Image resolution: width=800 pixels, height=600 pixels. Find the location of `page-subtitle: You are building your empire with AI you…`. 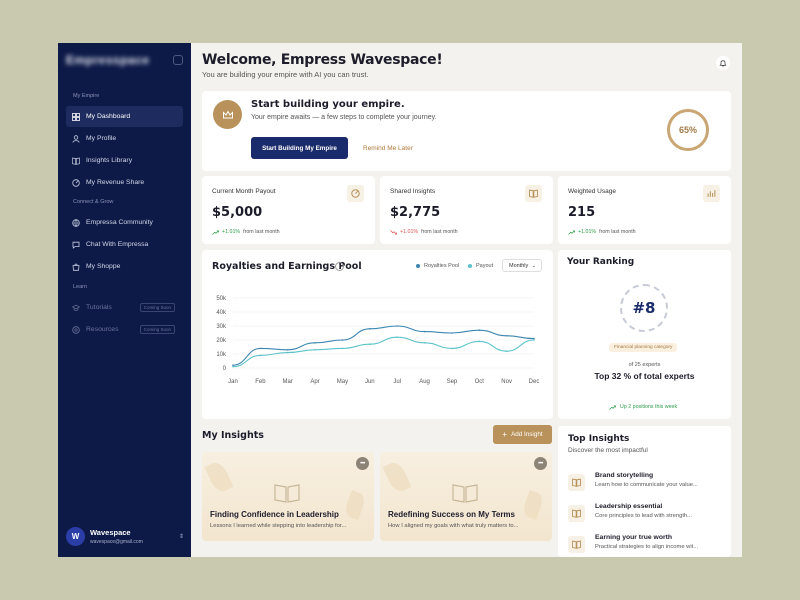

page-subtitle: You are building your empire with AI you… is located at coordinates (285, 74).